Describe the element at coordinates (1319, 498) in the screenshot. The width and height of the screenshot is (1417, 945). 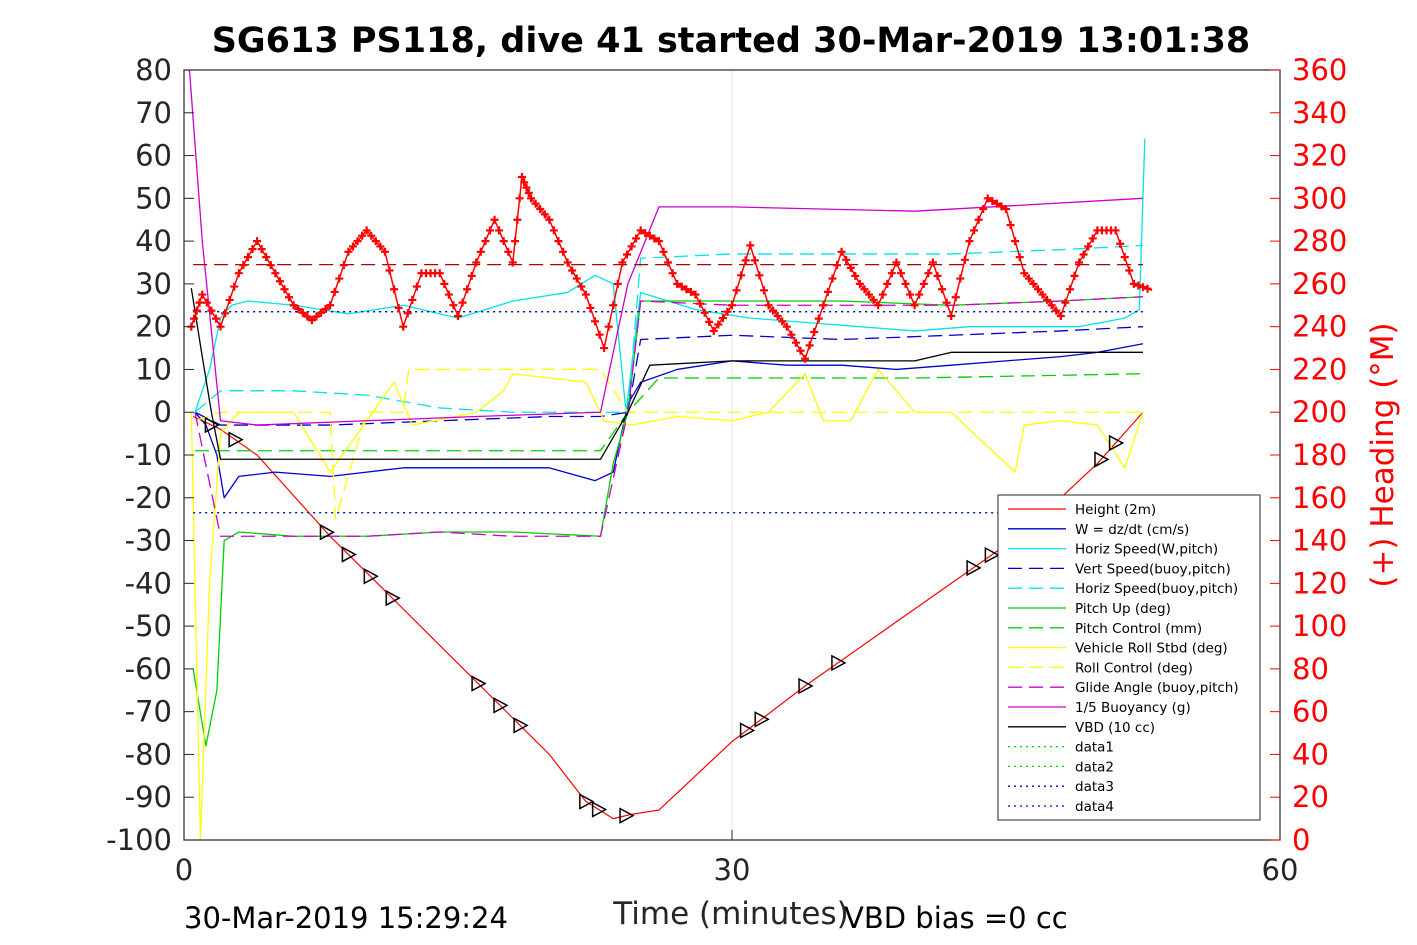
I see `y-right-tick-label: 160` at that location.